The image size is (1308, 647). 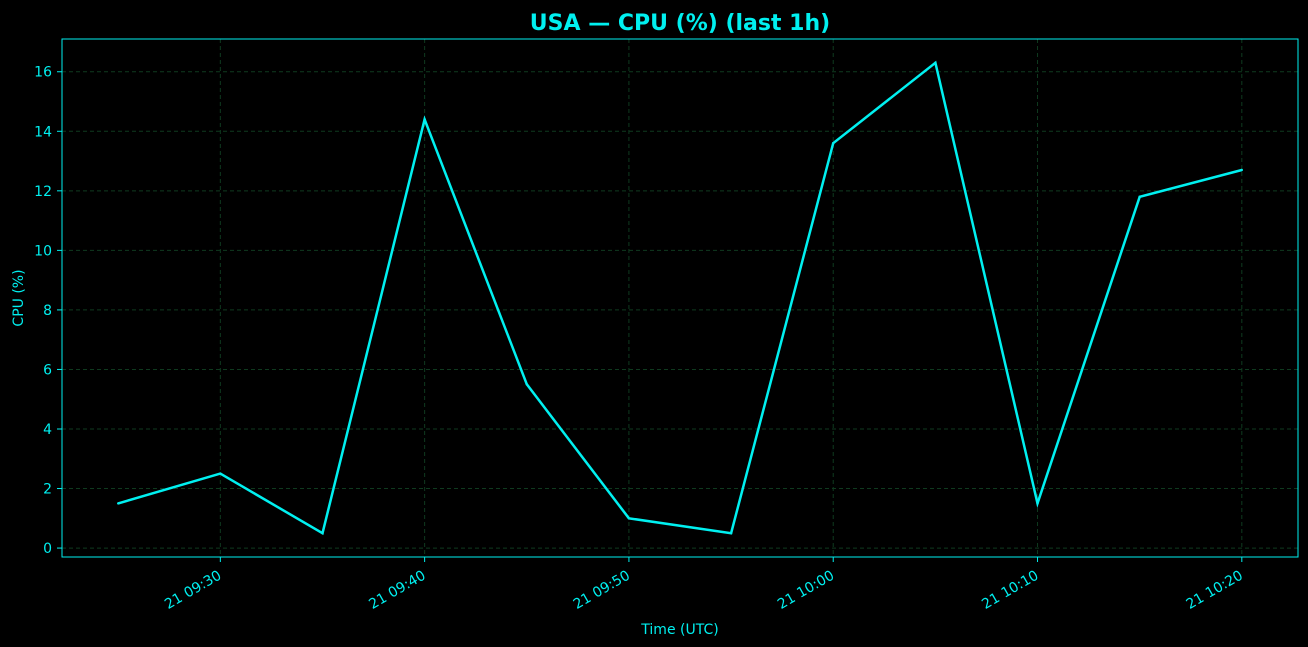 What do you see at coordinates (43, 192) in the screenshot?
I see `y-tick-label: 12` at bounding box center [43, 192].